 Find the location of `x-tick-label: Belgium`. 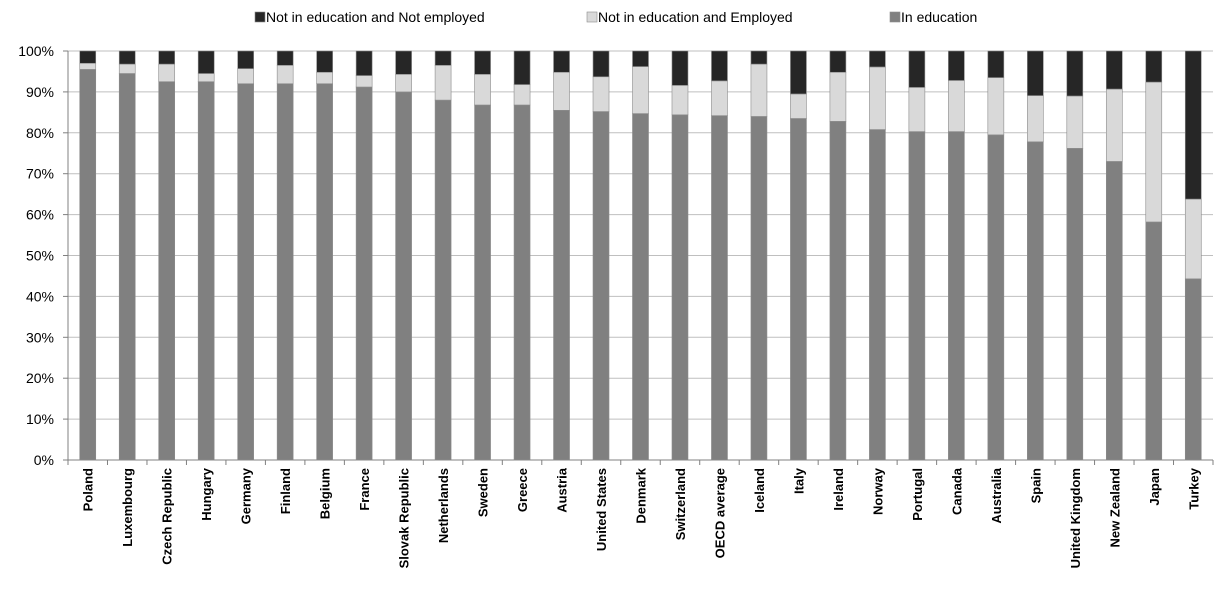

x-tick-label: Belgium is located at coordinates (325, 493).